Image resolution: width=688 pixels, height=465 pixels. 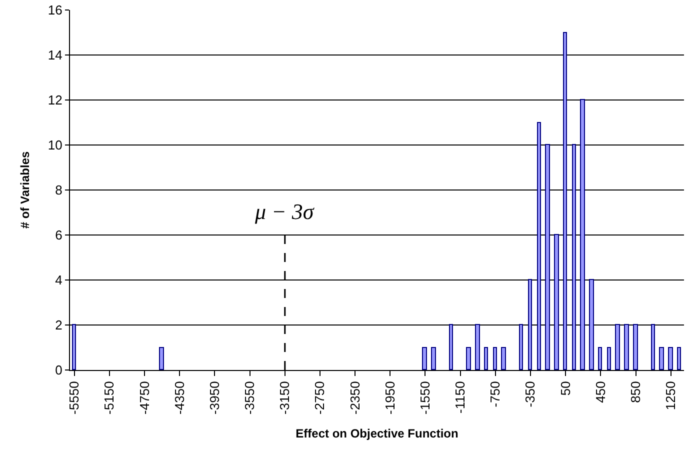 I want to click on x-tick-label: 1250, so click(x=670, y=395).